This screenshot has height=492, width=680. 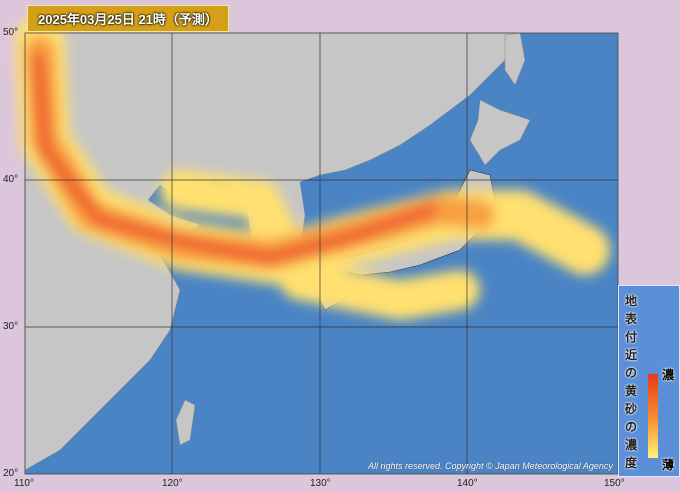 I want to click on lon-tick: 130°, so click(x=320, y=483).